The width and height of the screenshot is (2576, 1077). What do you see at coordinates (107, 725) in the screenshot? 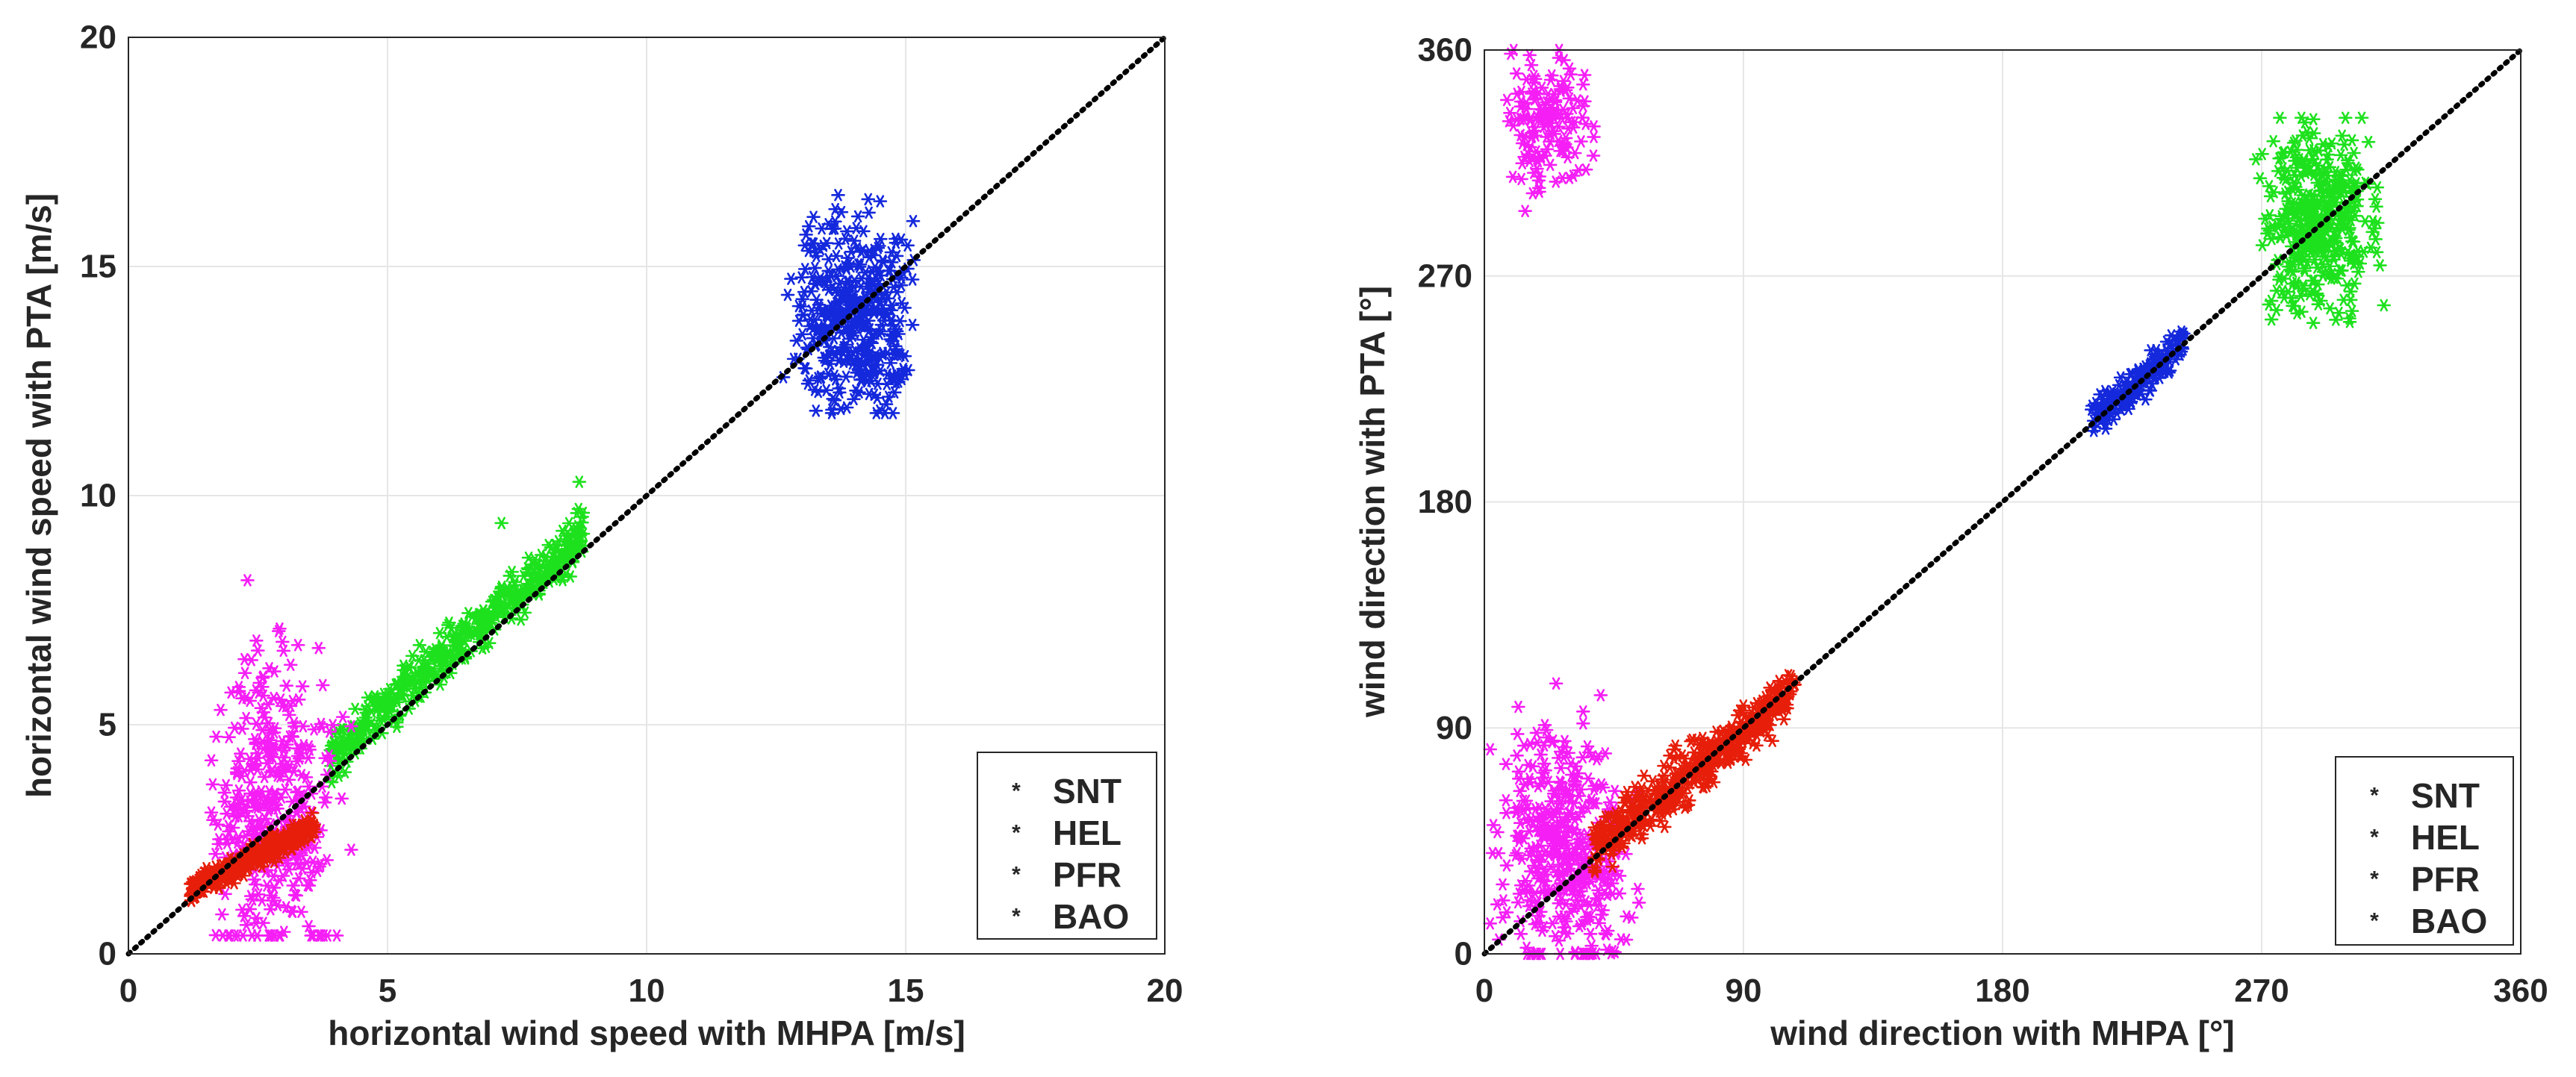
I see `y-tick-label: 5` at bounding box center [107, 725].